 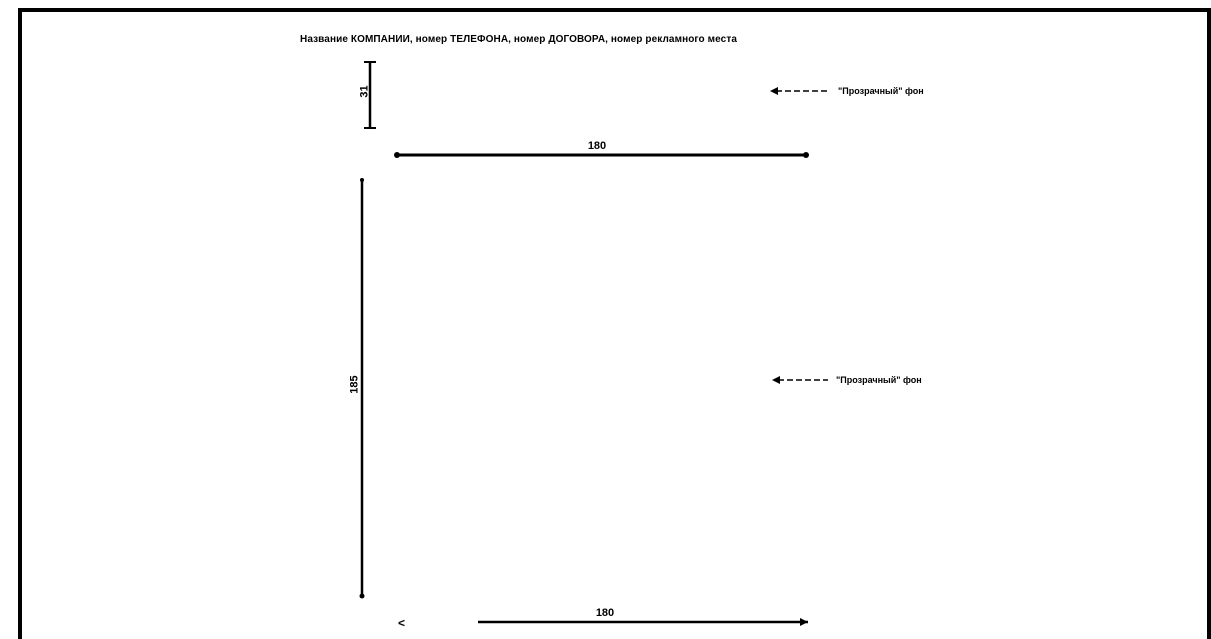 I want to click on upper-callout-label: "Прозрачный" фон, so click(x=881, y=91).